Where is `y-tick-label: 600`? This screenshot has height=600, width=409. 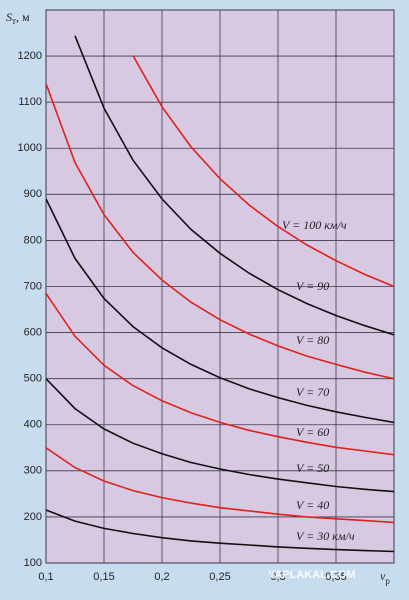
y-tick-label: 600 is located at coordinates (33, 332).